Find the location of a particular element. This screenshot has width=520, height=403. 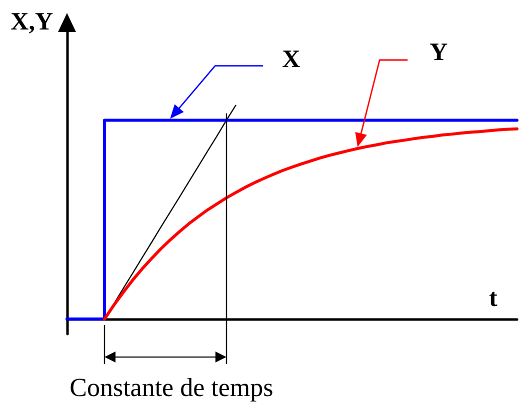

text: Constante de temps is located at coordinates (172, 387).